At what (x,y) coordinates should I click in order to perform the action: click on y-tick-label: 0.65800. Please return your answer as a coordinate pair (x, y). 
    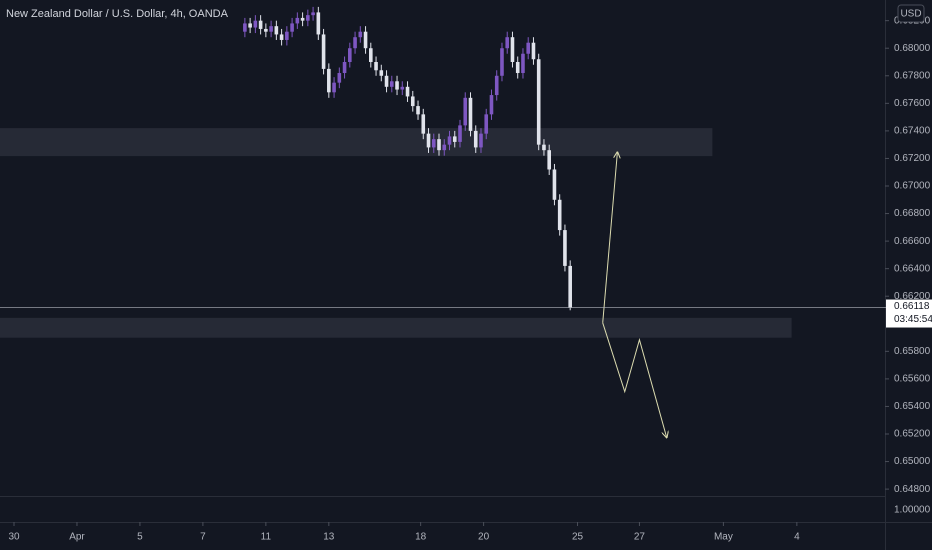
    Looking at the image, I should click on (912, 351).